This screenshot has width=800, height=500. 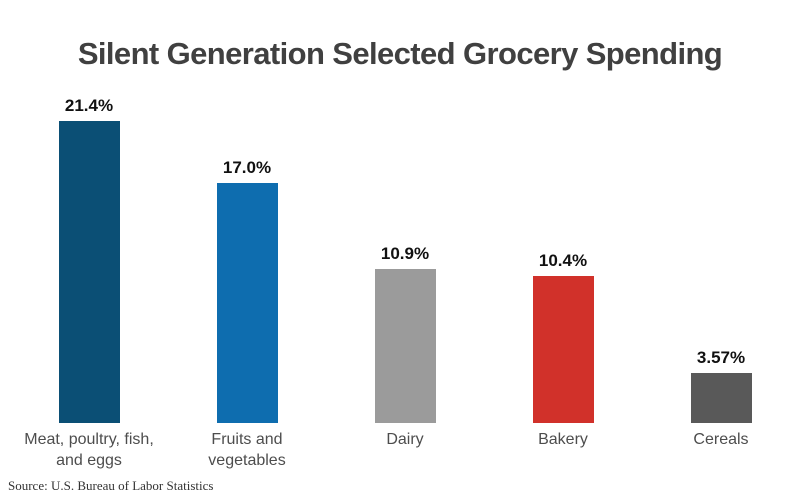 I want to click on bar-column: 21.4%, so click(x=89, y=259).